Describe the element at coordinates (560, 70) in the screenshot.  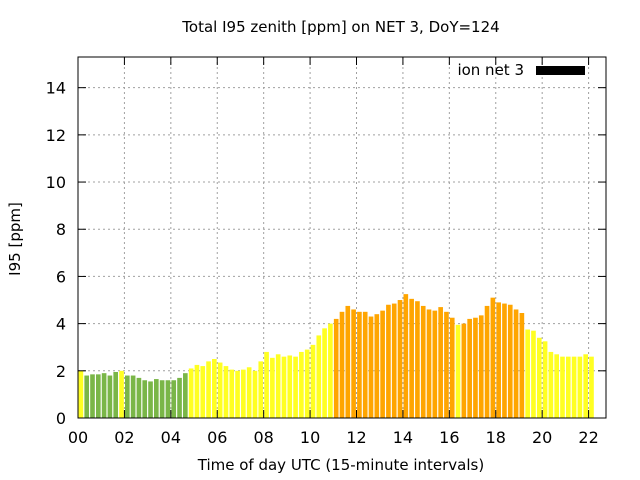
I see `legend-swatch` at that location.